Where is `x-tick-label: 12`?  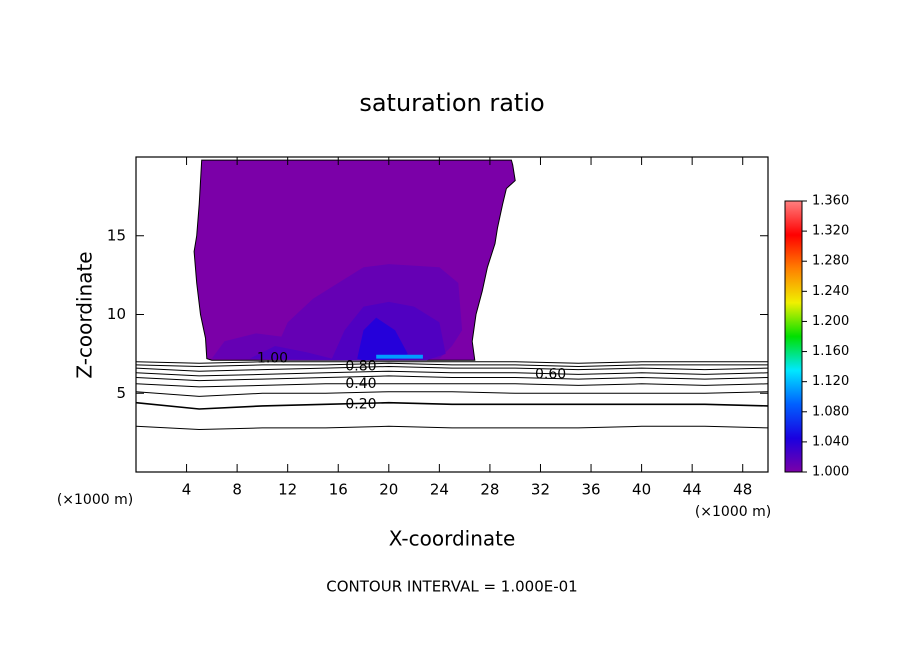
x-tick-label: 12 is located at coordinates (287, 490).